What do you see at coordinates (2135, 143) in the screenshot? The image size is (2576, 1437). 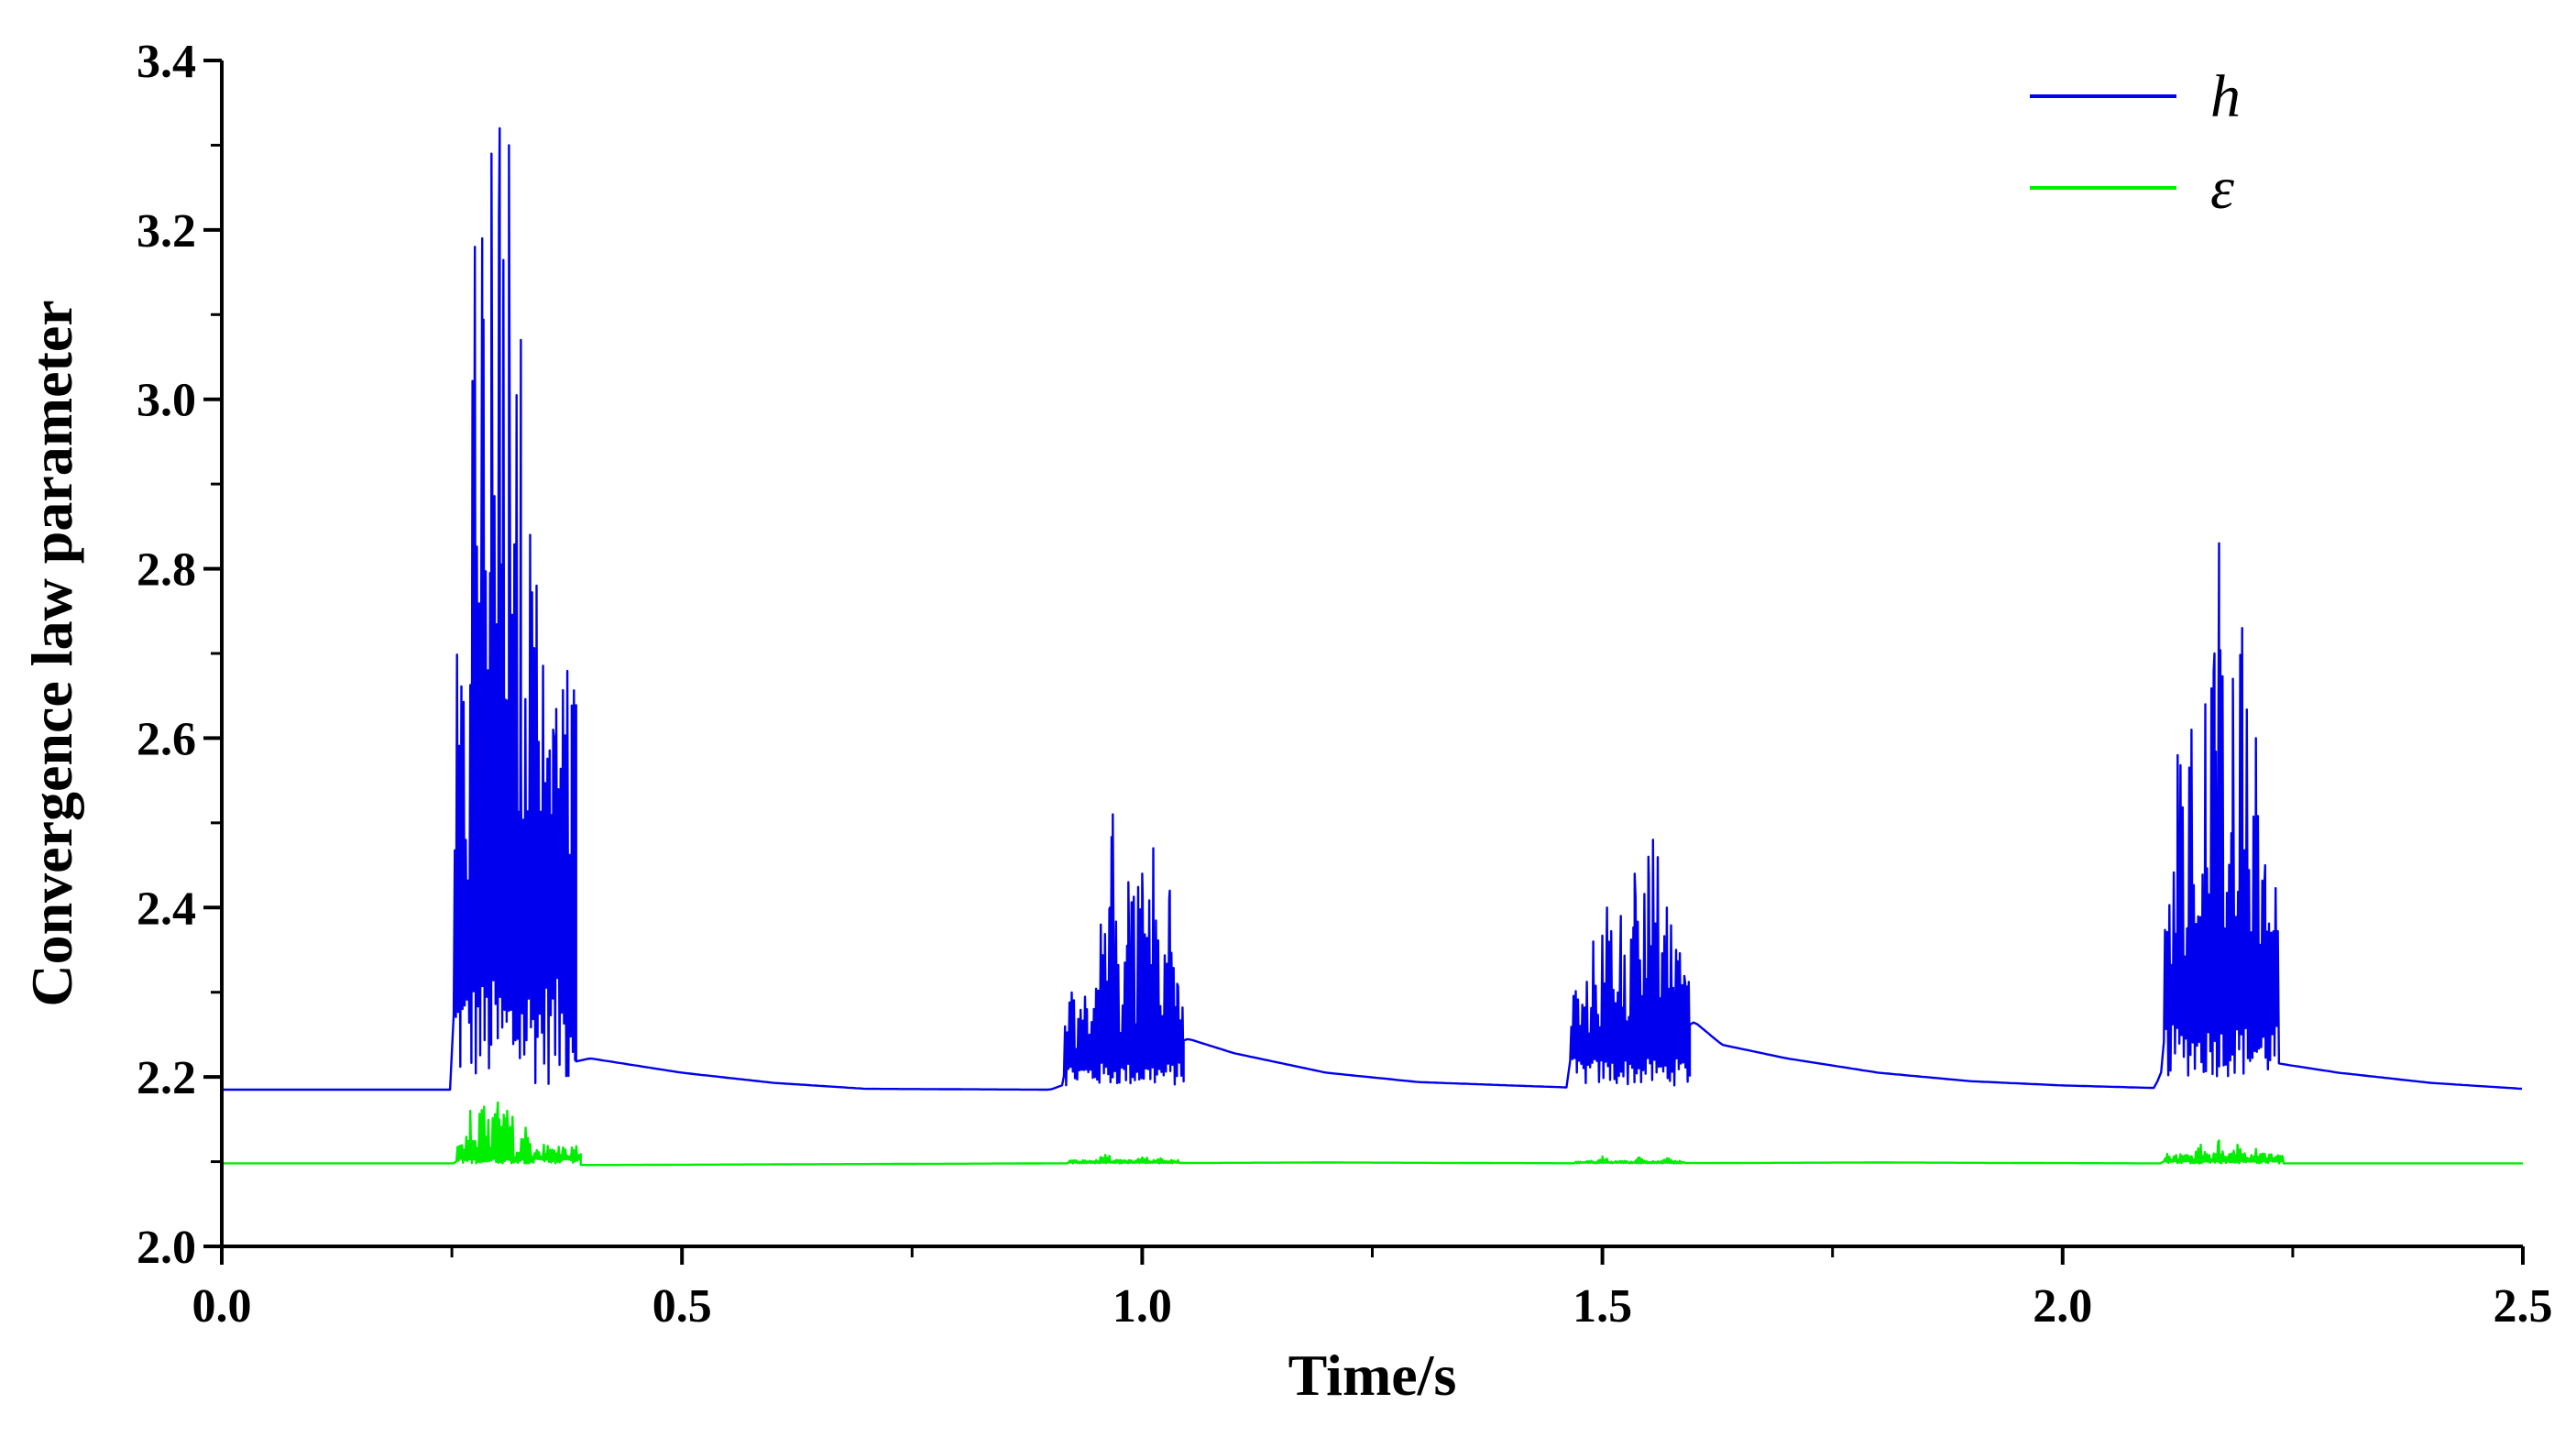 I see `legend: h ε` at bounding box center [2135, 143].